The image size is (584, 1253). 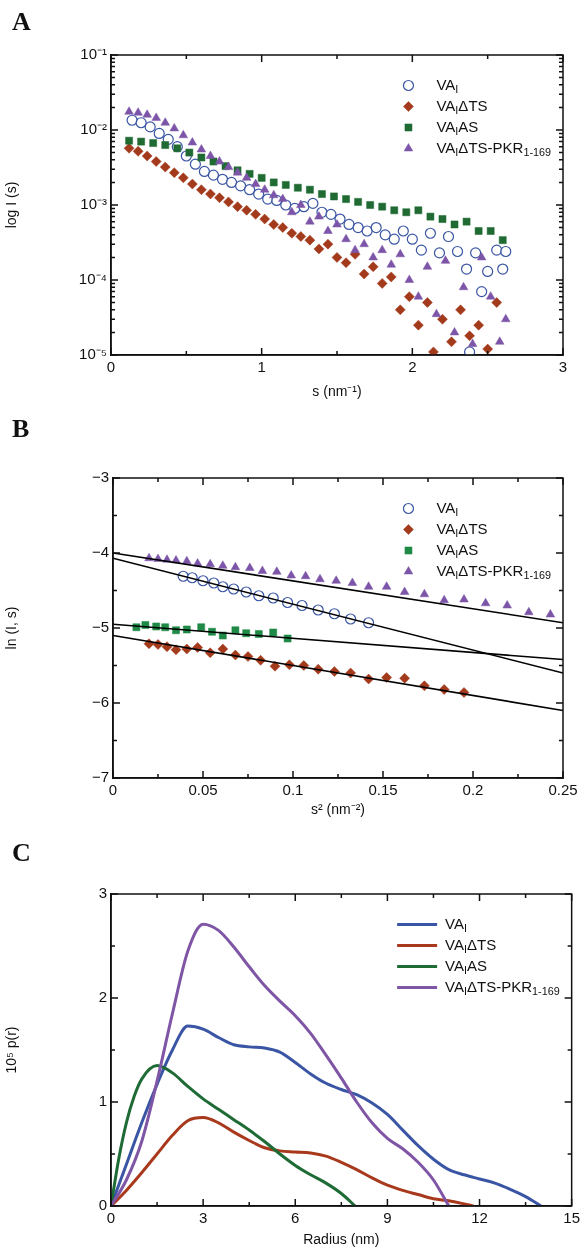 I want to click on x-tick-label: 2, so click(x=412, y=367).